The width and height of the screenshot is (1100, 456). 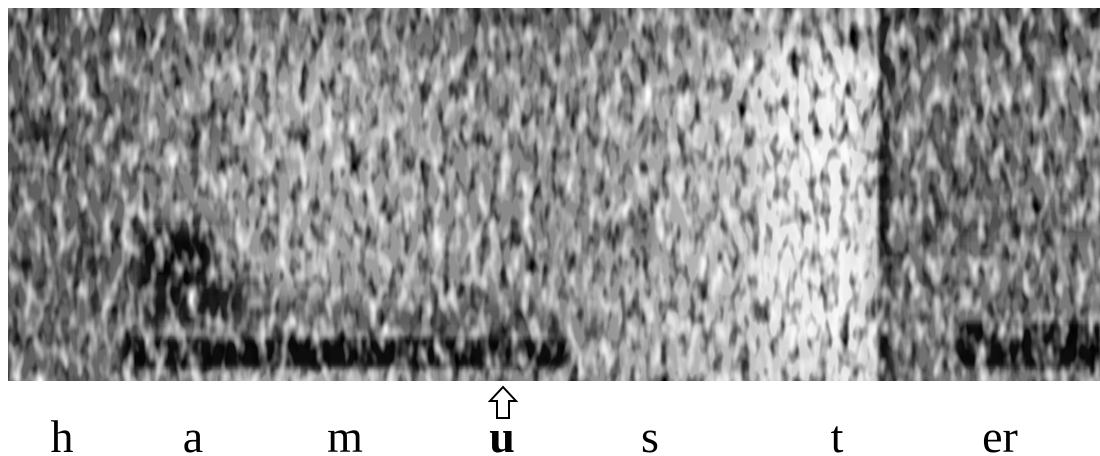 What do you see at coordinates (1000, 433) in the screenshot?
I see `segment-label: er` at bounding box center [1000, 433].